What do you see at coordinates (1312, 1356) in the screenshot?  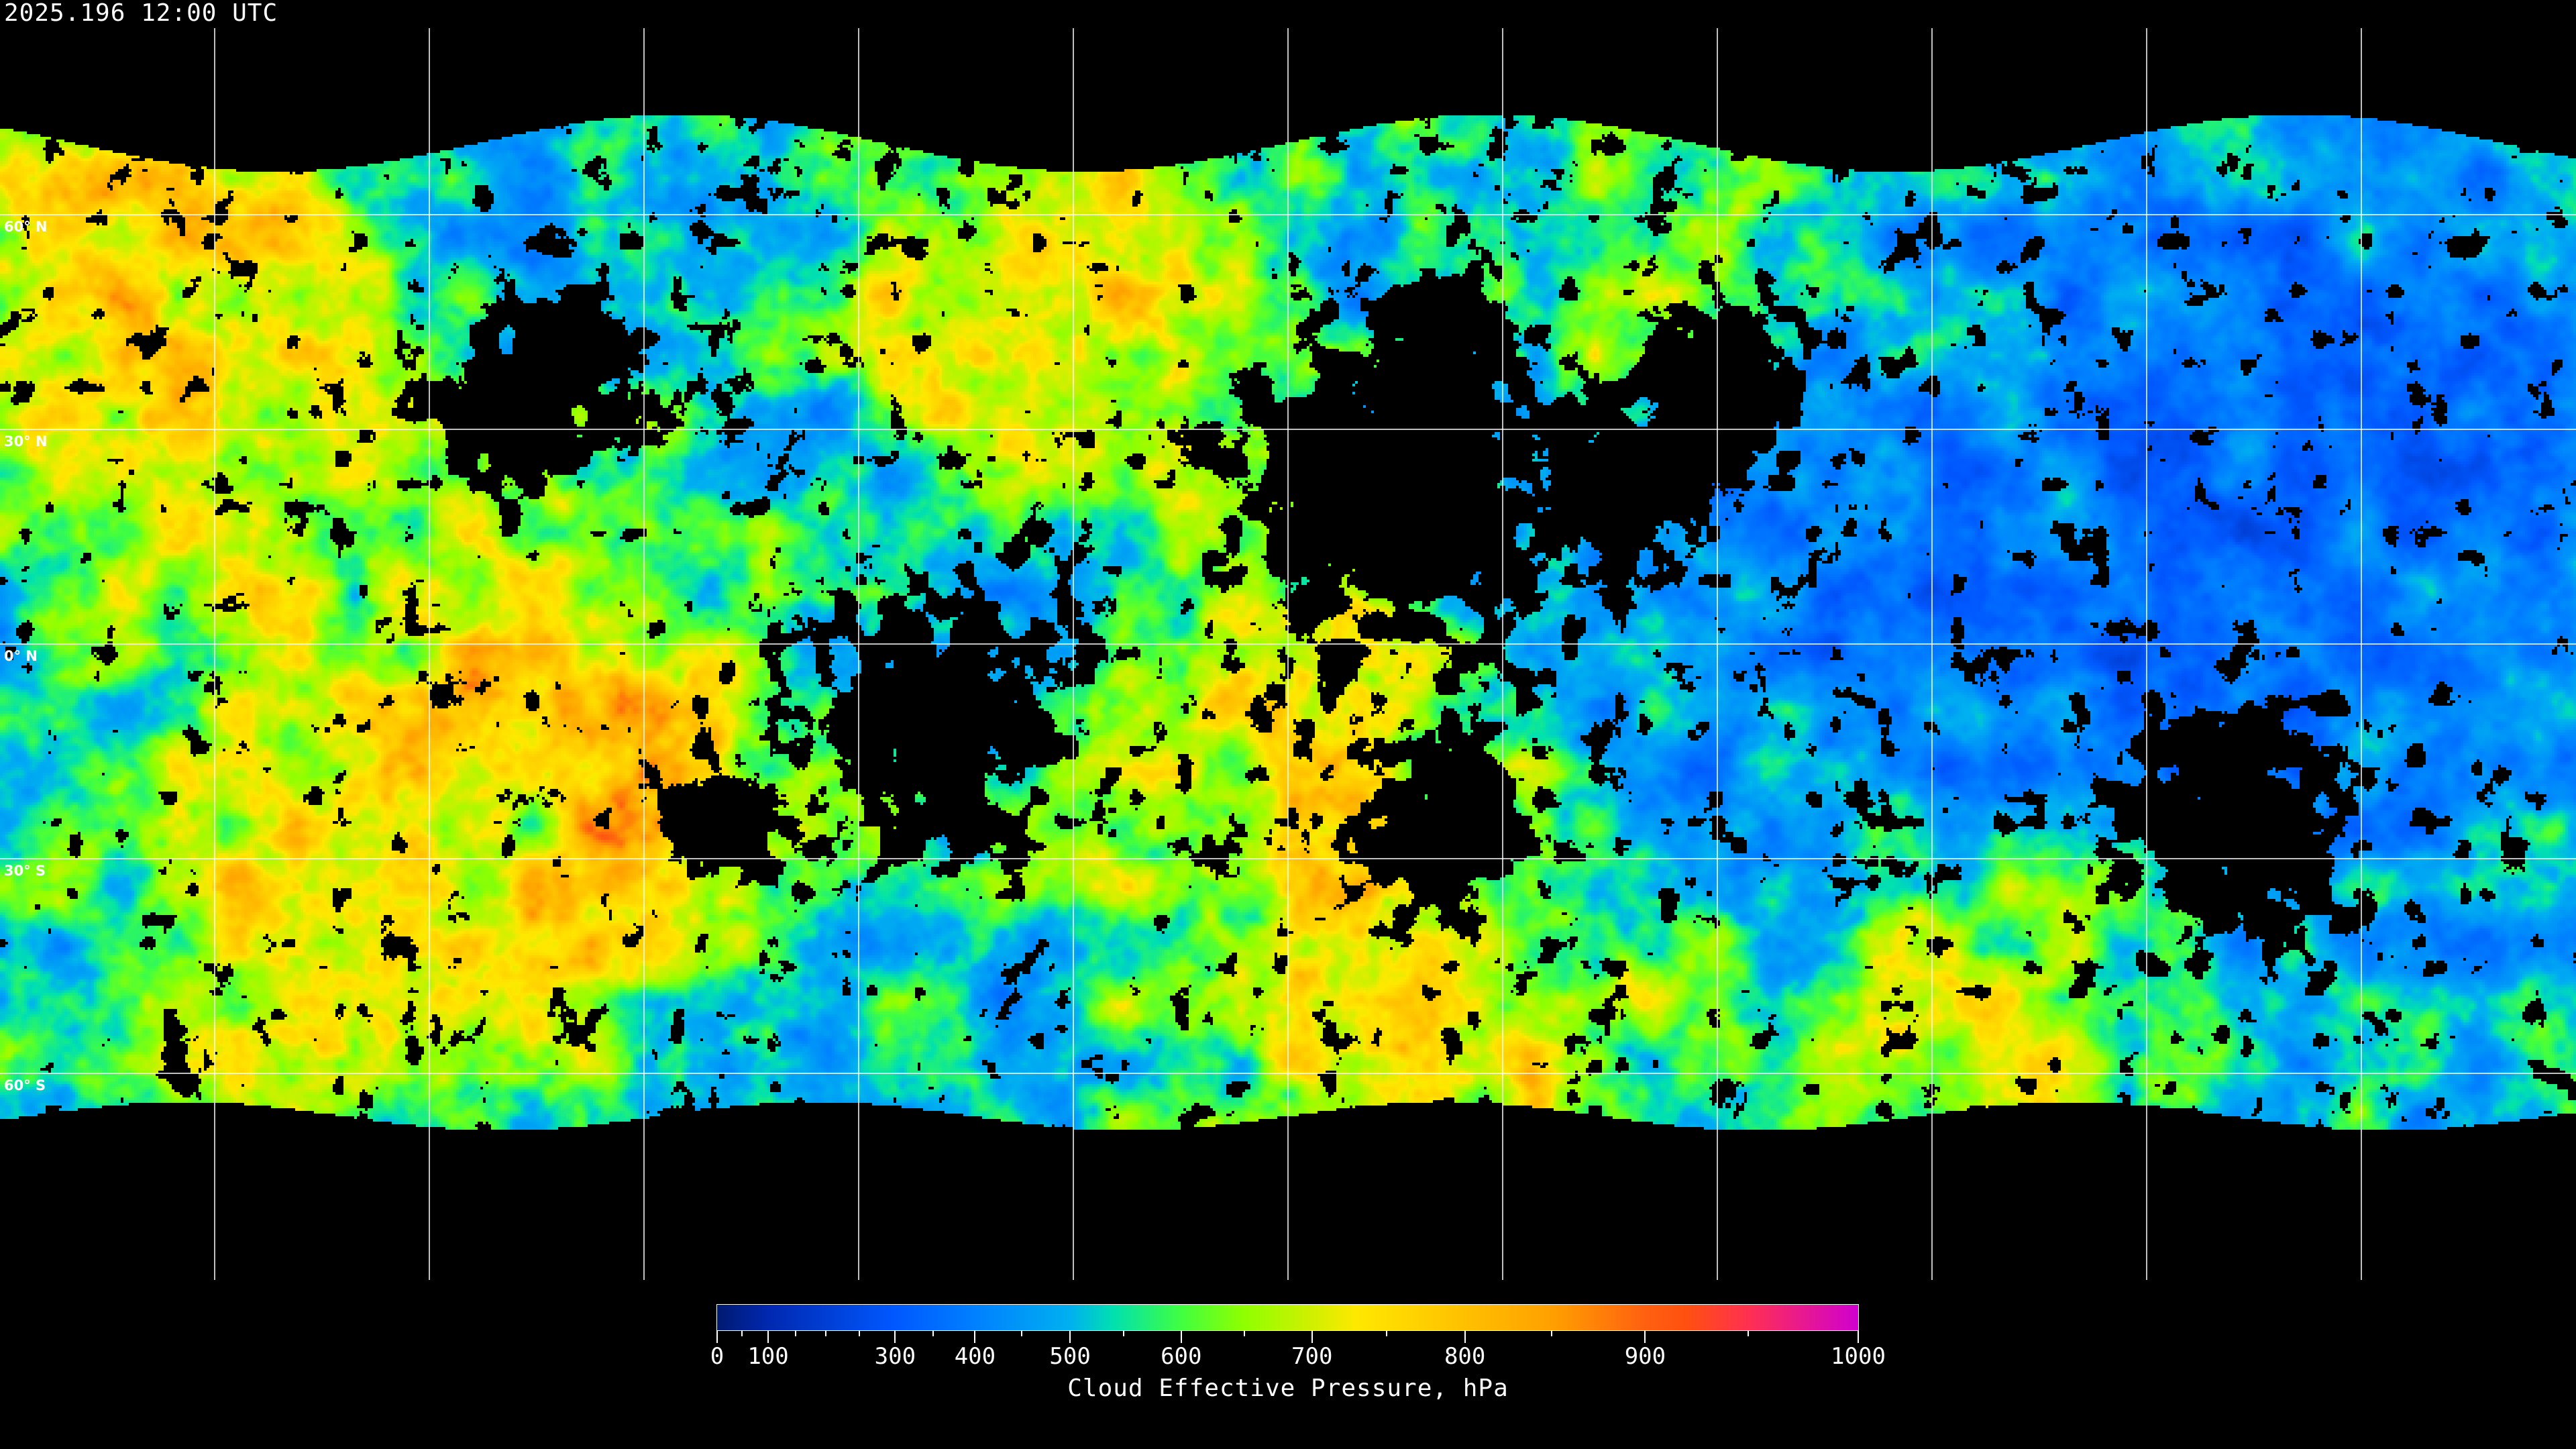 I see `colorbar-tick-label: 700` at bounding box center [1312, 1356].